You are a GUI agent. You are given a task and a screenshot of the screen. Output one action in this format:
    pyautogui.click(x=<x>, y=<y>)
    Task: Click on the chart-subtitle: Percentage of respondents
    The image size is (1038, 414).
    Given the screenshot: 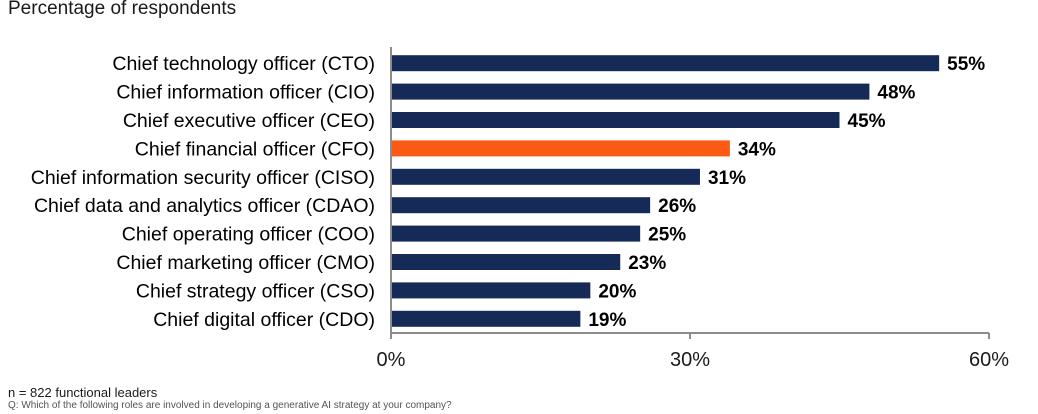 What is the action you would take?
    pyautogui.click(x=122, y=9)
    